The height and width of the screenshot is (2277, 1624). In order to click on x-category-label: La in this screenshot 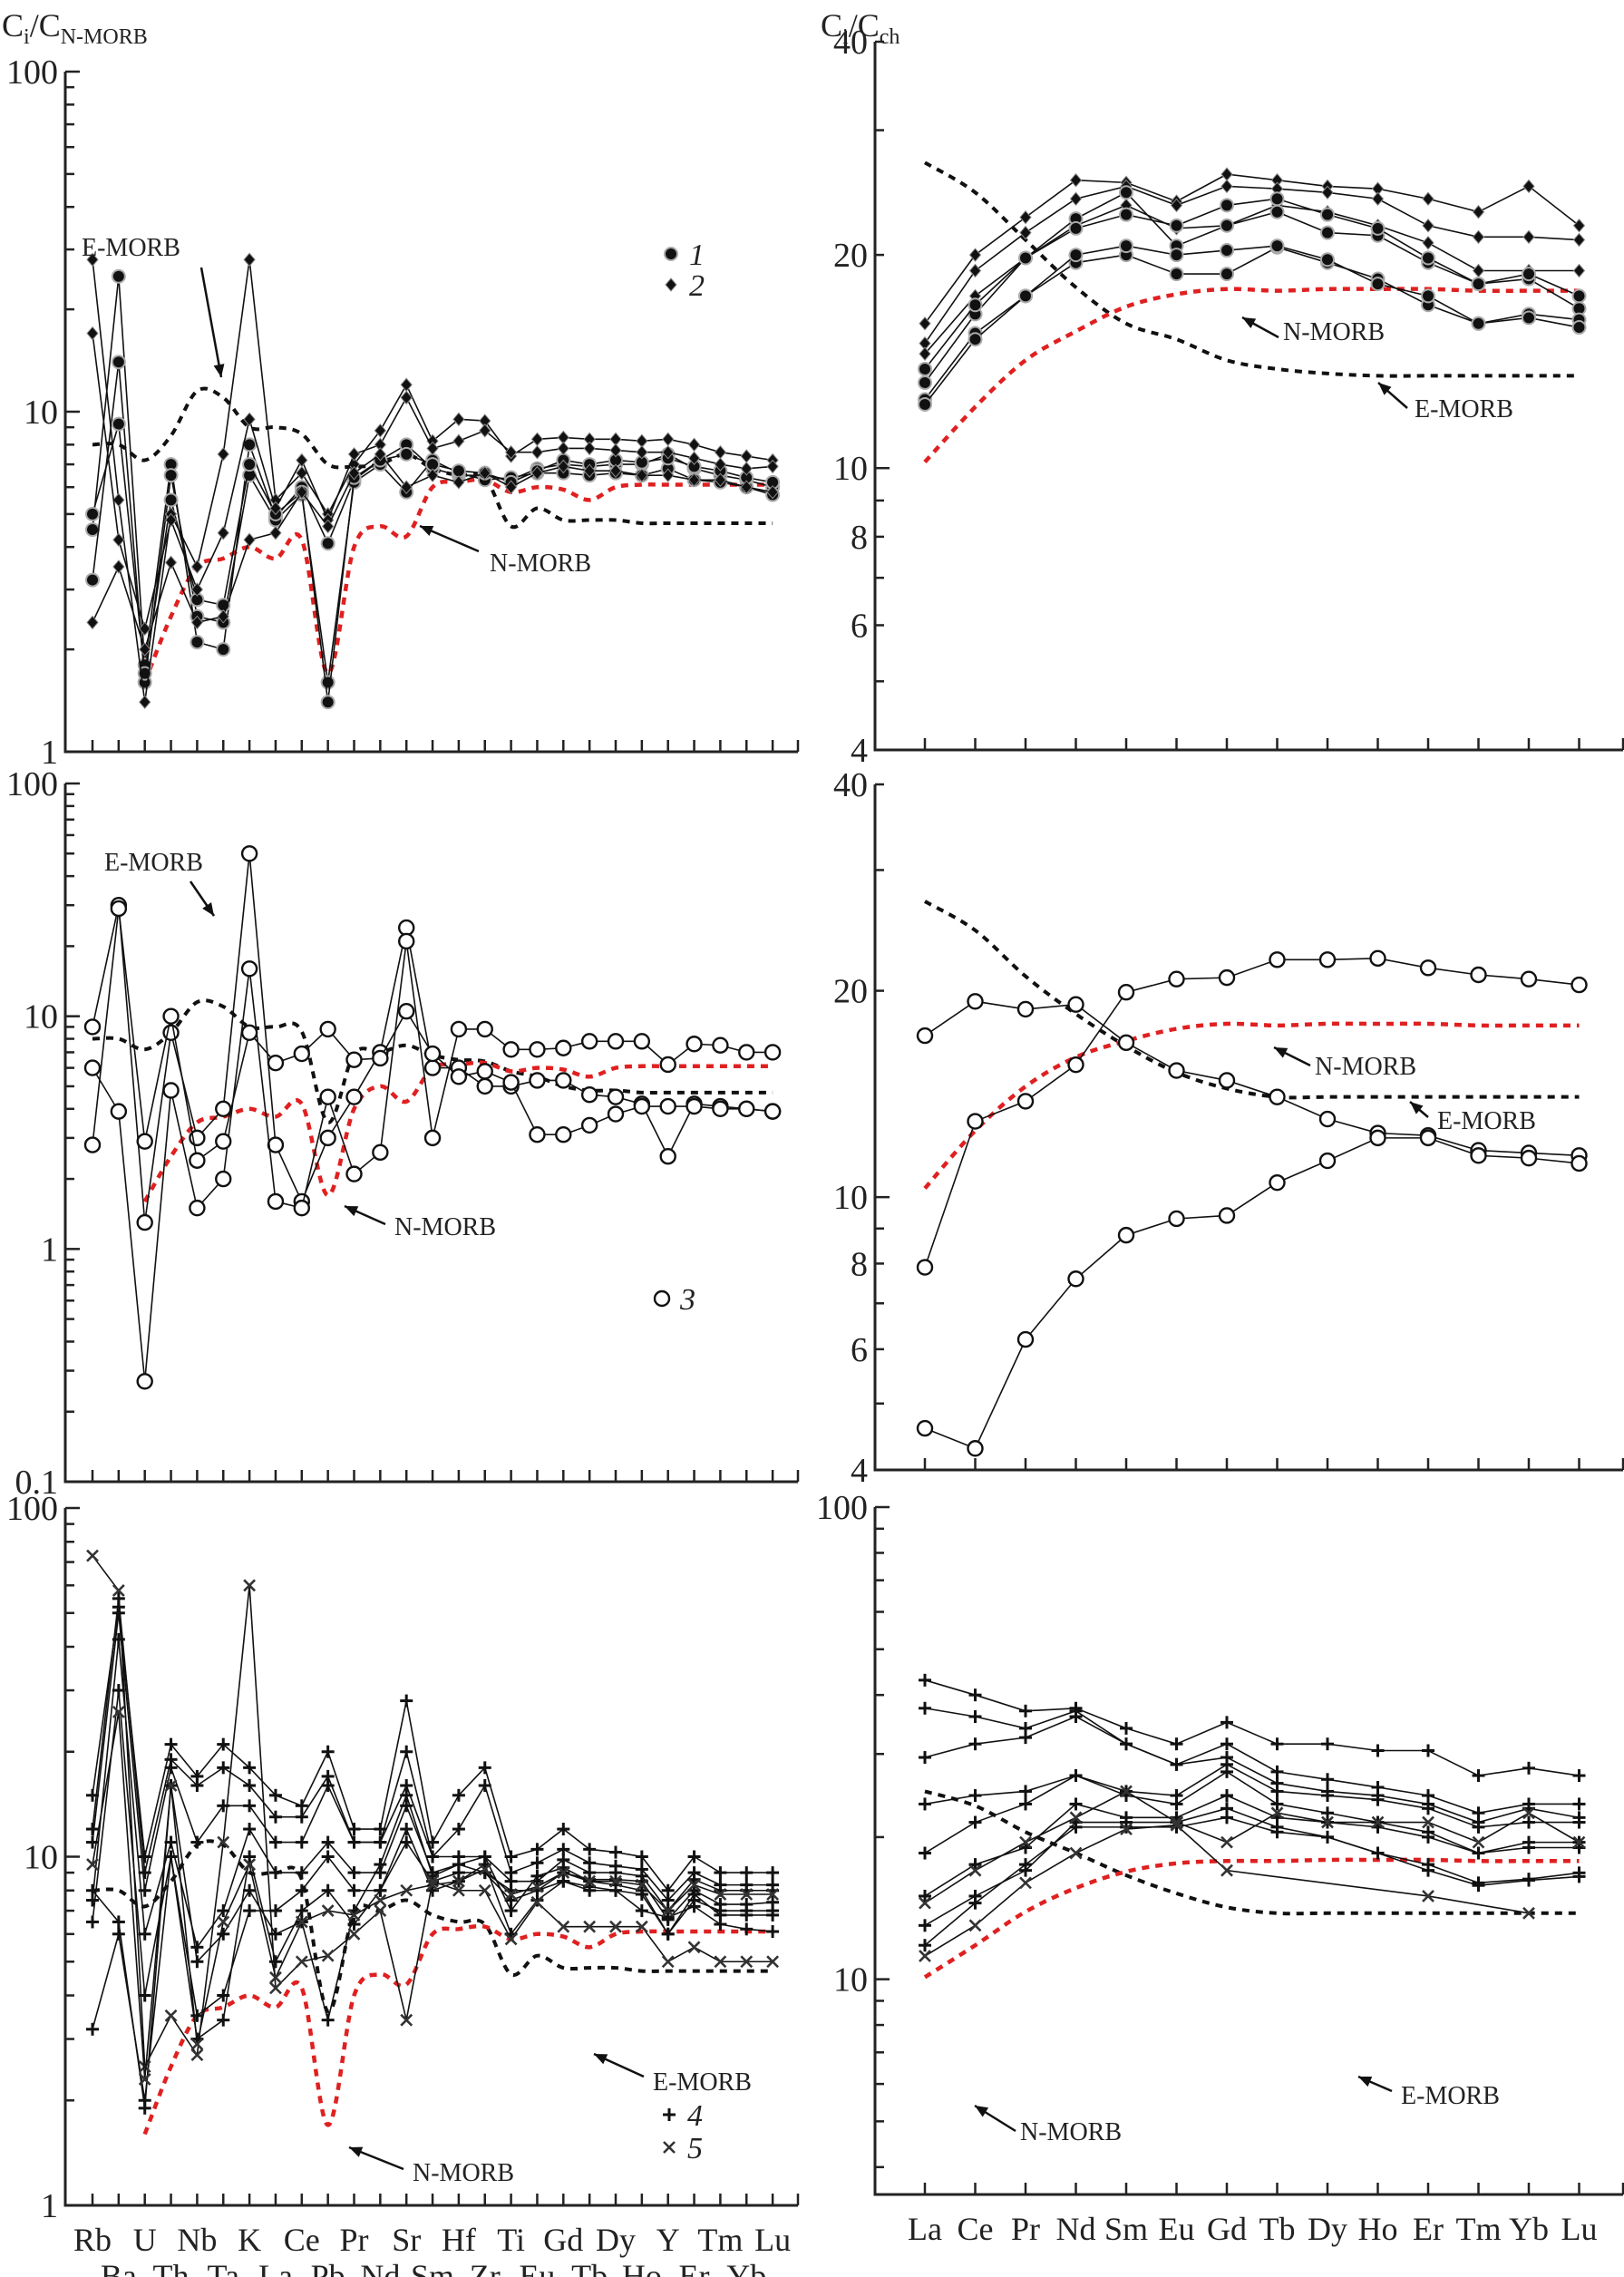, I will do `click(925, 2229)`.